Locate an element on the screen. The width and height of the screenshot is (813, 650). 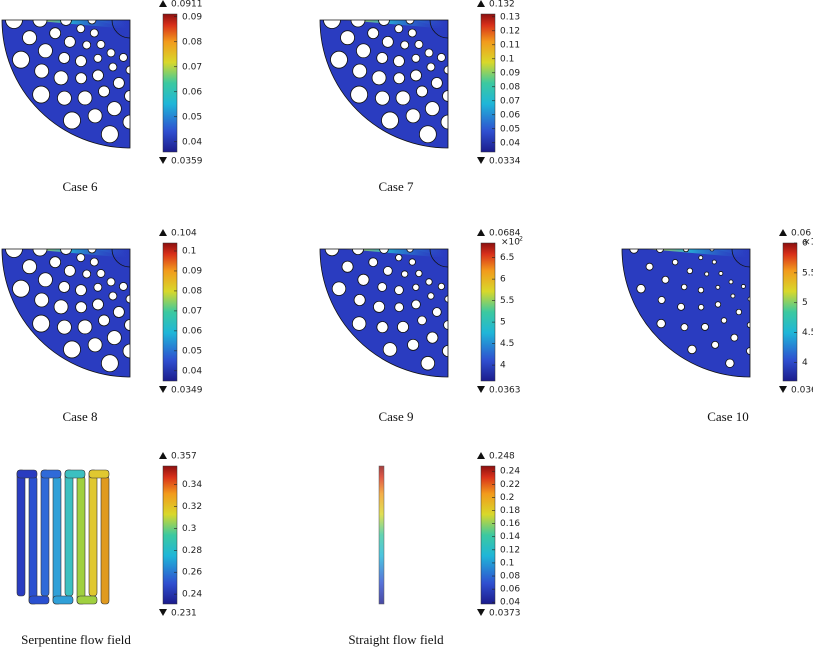
min-arrow is located at coordinates (481, 612).